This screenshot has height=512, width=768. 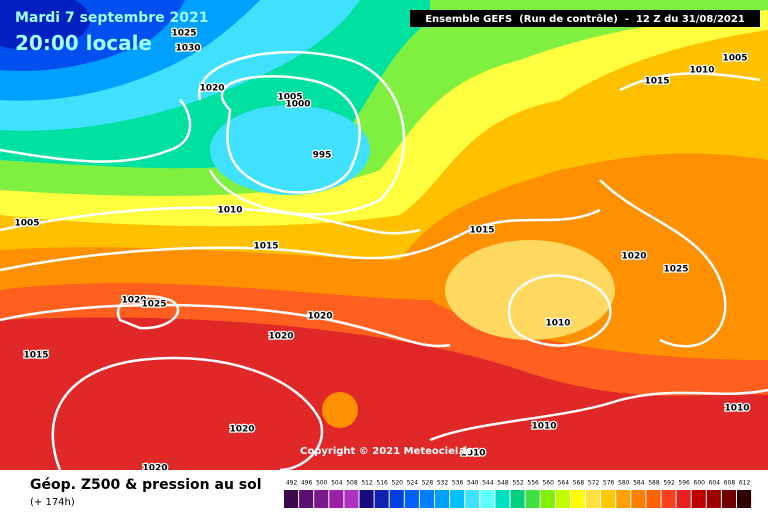 What do you see at coordinates (367, 483) in the screenshot?
I see `scale-label: 512` at bounding box center [367, 483].